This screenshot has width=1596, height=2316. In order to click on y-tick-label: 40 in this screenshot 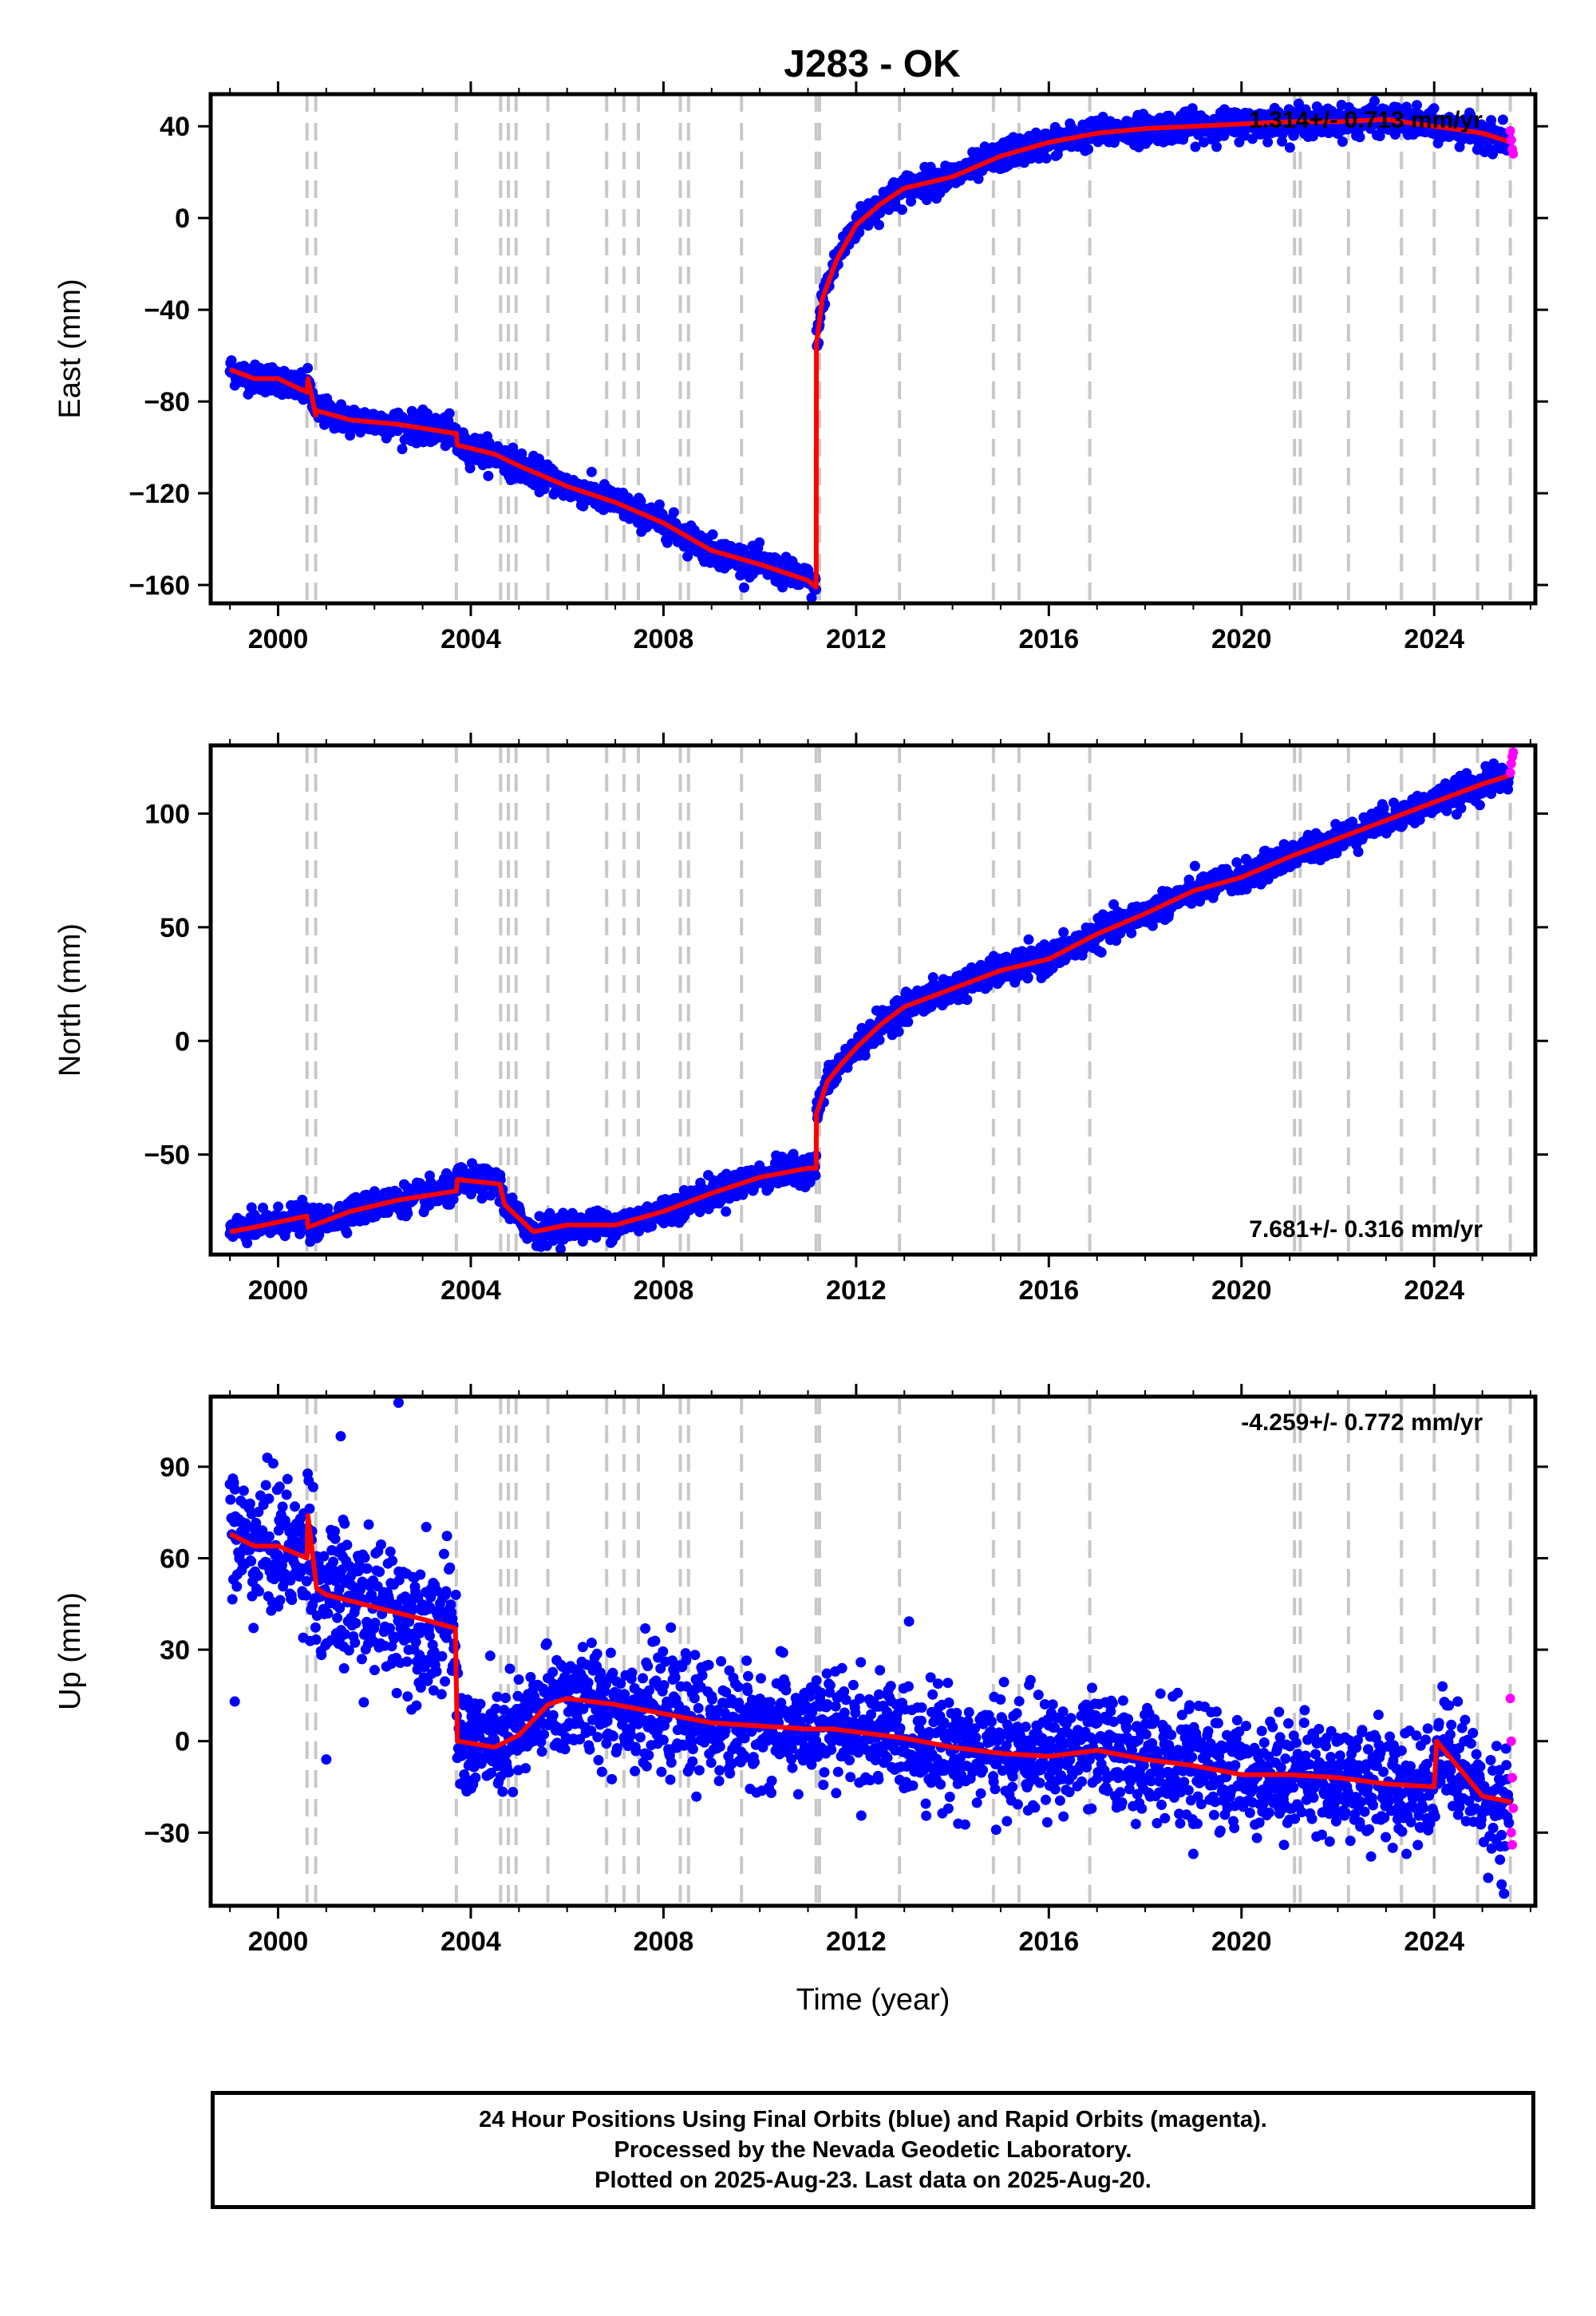, I will do `click(175, 127)`.